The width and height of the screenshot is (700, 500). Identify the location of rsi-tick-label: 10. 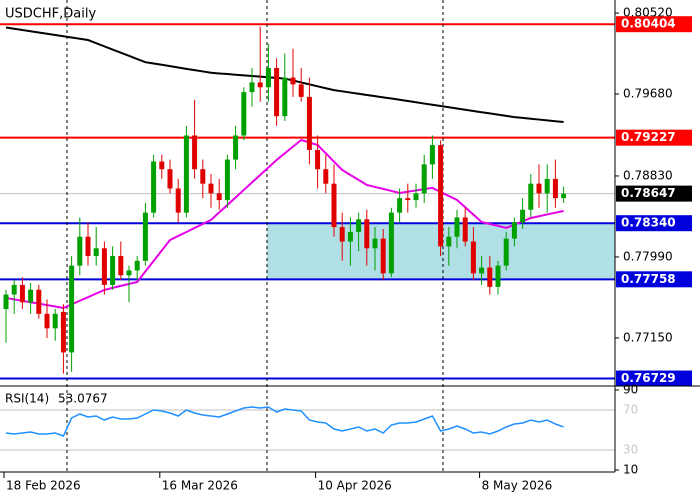
(630, 470).